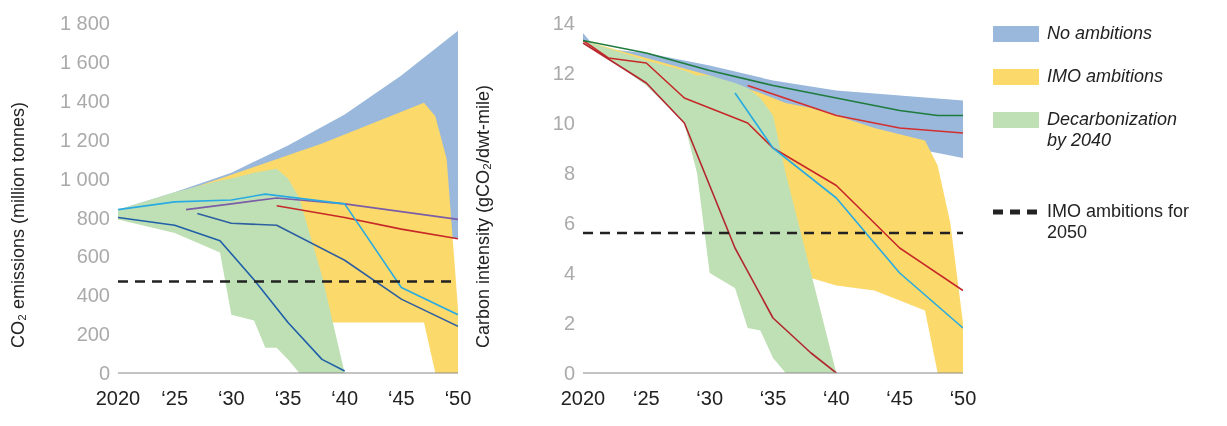 The height and width of the screenshot is (426, 1227). Describe the element at coordinates (84, 23) in the screenshot. I see `y-tick-label: 1 800` at that location.